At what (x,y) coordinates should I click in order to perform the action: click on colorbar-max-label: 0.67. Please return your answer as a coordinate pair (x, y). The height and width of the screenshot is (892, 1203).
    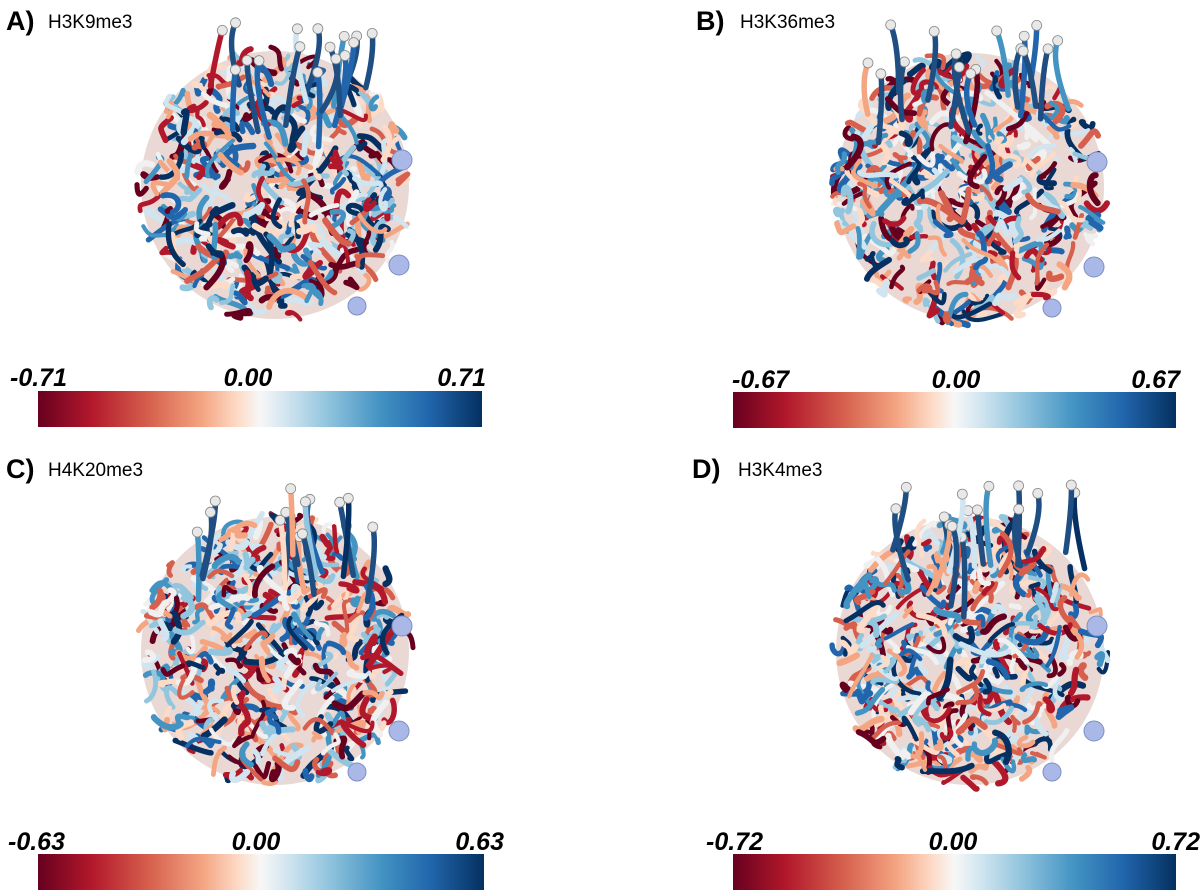
    Looking at the image, I should click on (1155, 380).